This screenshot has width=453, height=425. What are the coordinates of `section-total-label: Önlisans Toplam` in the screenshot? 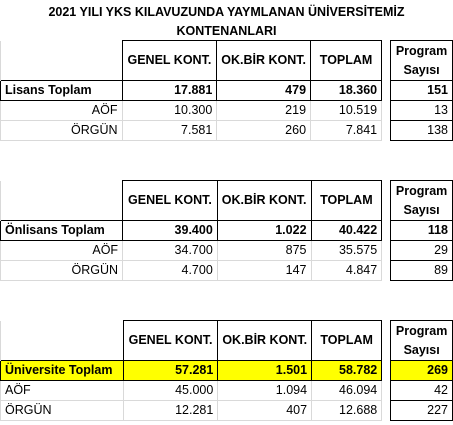 It's located at (62, 230).